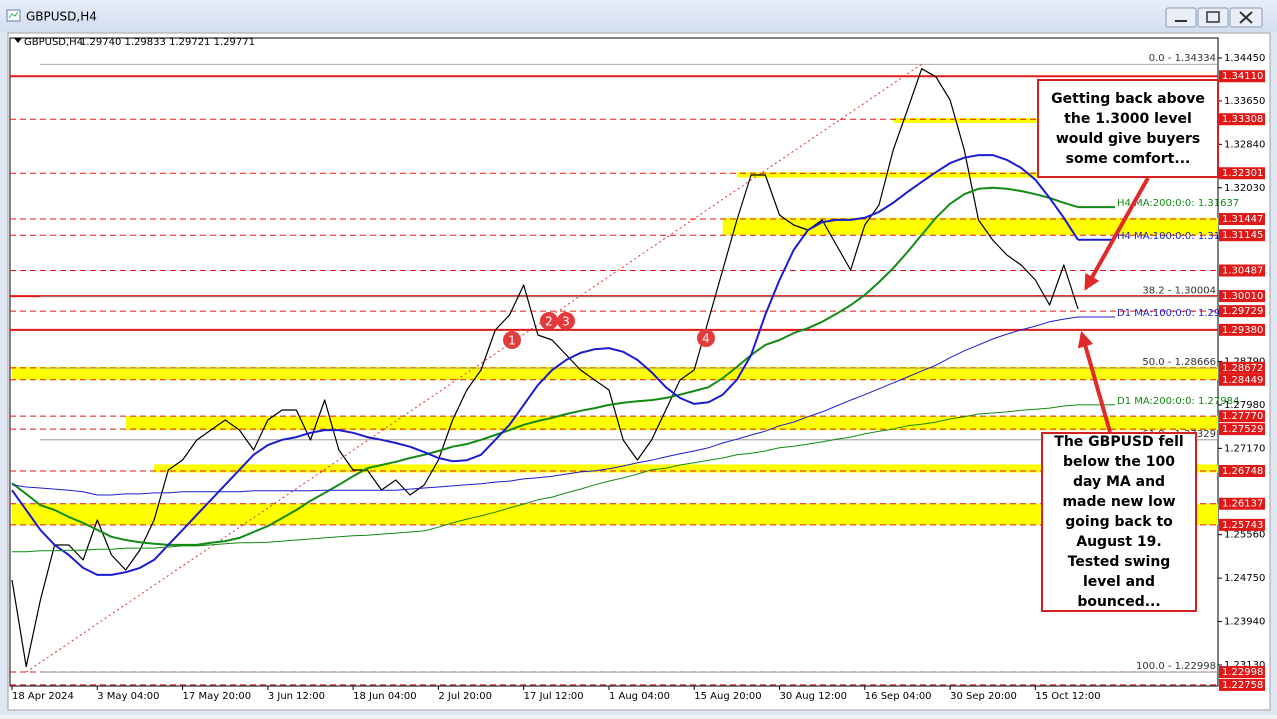  I want to click on window-title: GBPUSD,H4, so click(61, 17).